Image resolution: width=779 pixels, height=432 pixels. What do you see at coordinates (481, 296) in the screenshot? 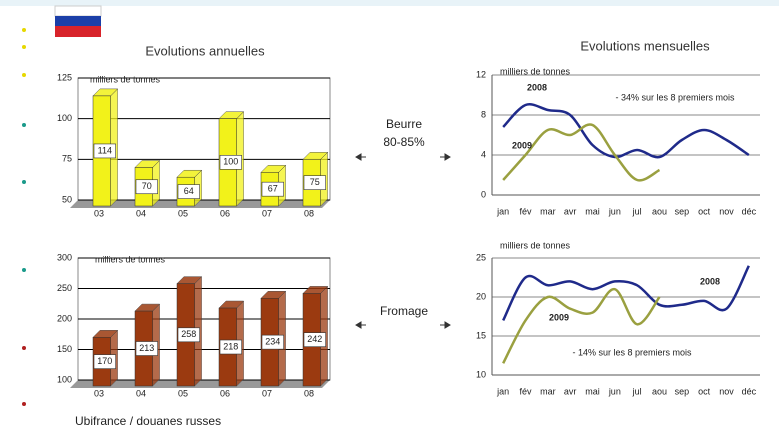
I see `y-tick-label: 20` at bounding box center [481, 296].